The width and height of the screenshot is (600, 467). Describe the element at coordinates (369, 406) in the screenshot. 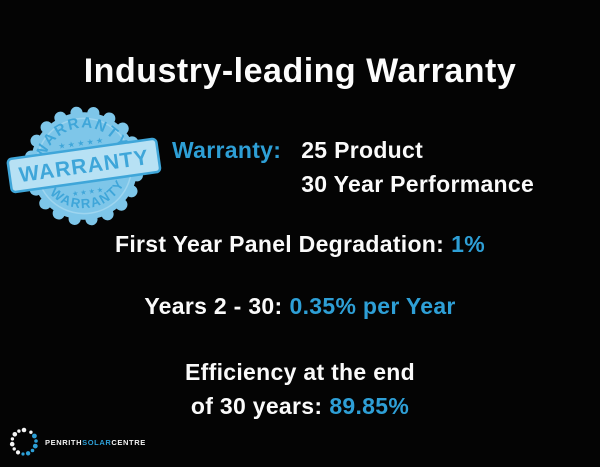

I see `efficiency-value: 89.85%` at that location.